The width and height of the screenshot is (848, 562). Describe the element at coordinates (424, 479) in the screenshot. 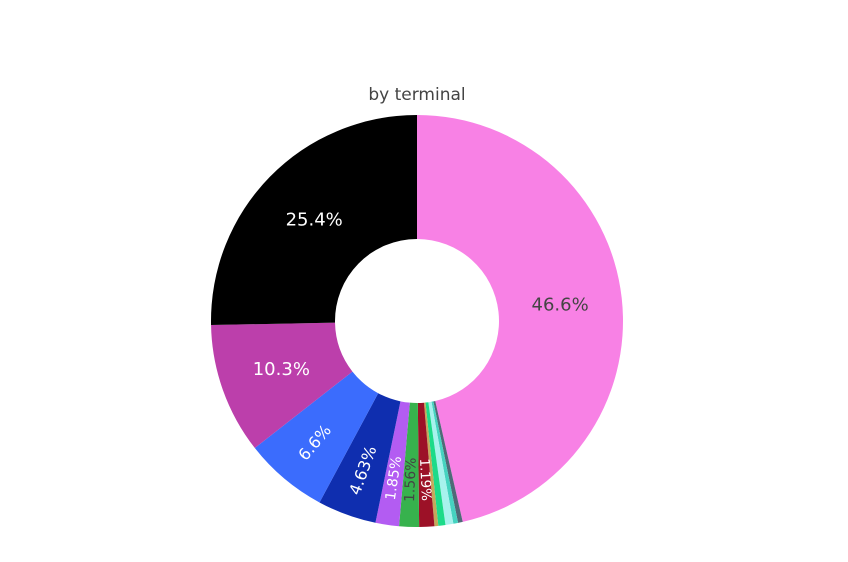

I see `slice-label: 1.19%` at that location.